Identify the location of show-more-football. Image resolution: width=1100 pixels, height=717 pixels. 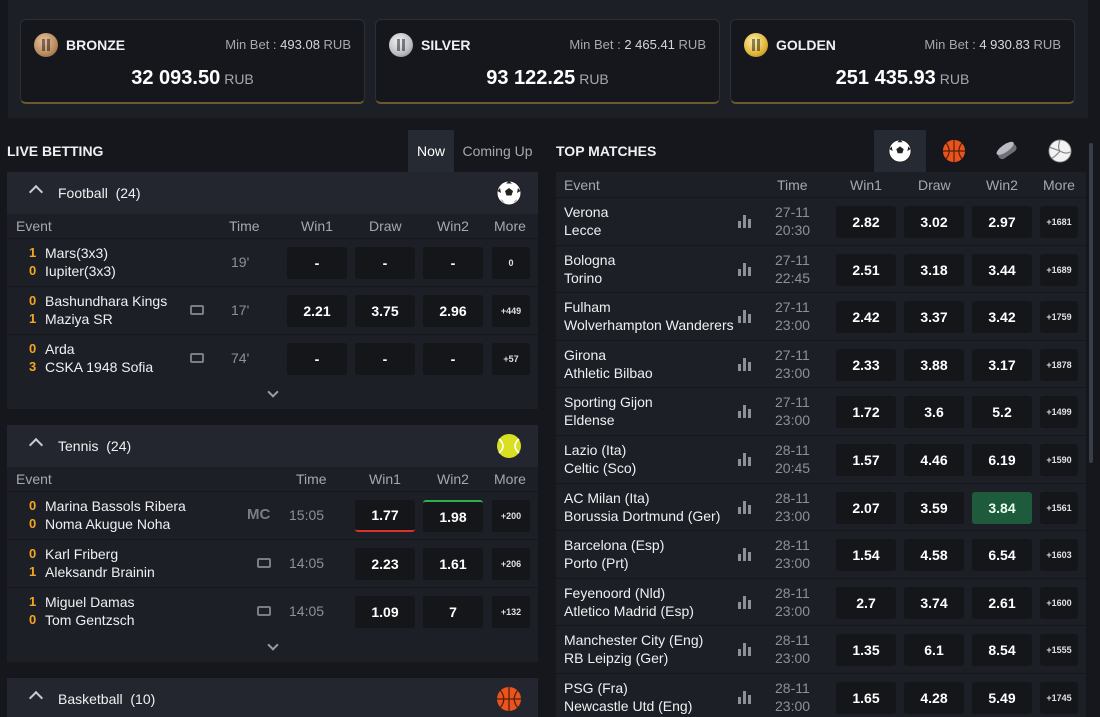
(272, 395).